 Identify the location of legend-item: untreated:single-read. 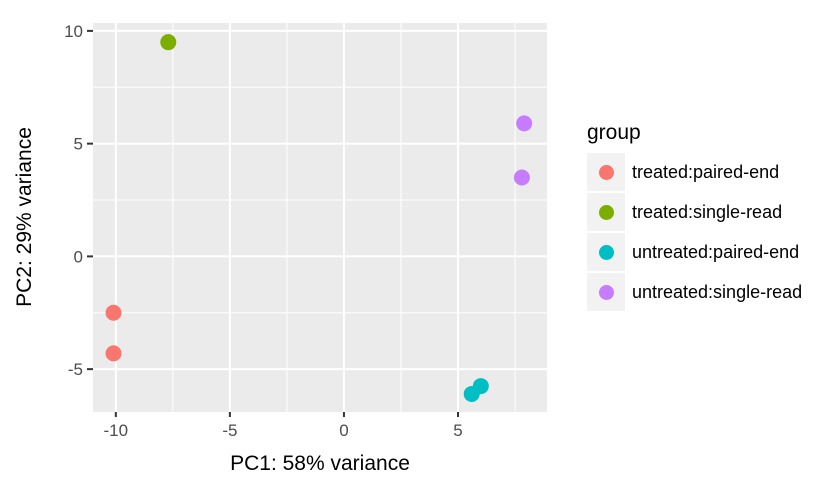
(694, 292).